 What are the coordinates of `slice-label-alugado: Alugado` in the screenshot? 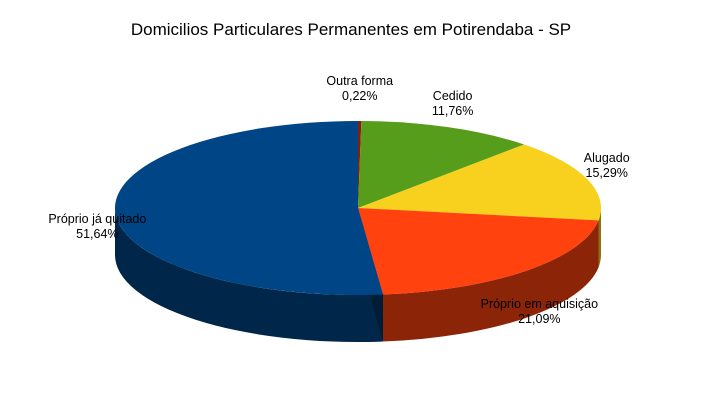 It's located at (607, 158).